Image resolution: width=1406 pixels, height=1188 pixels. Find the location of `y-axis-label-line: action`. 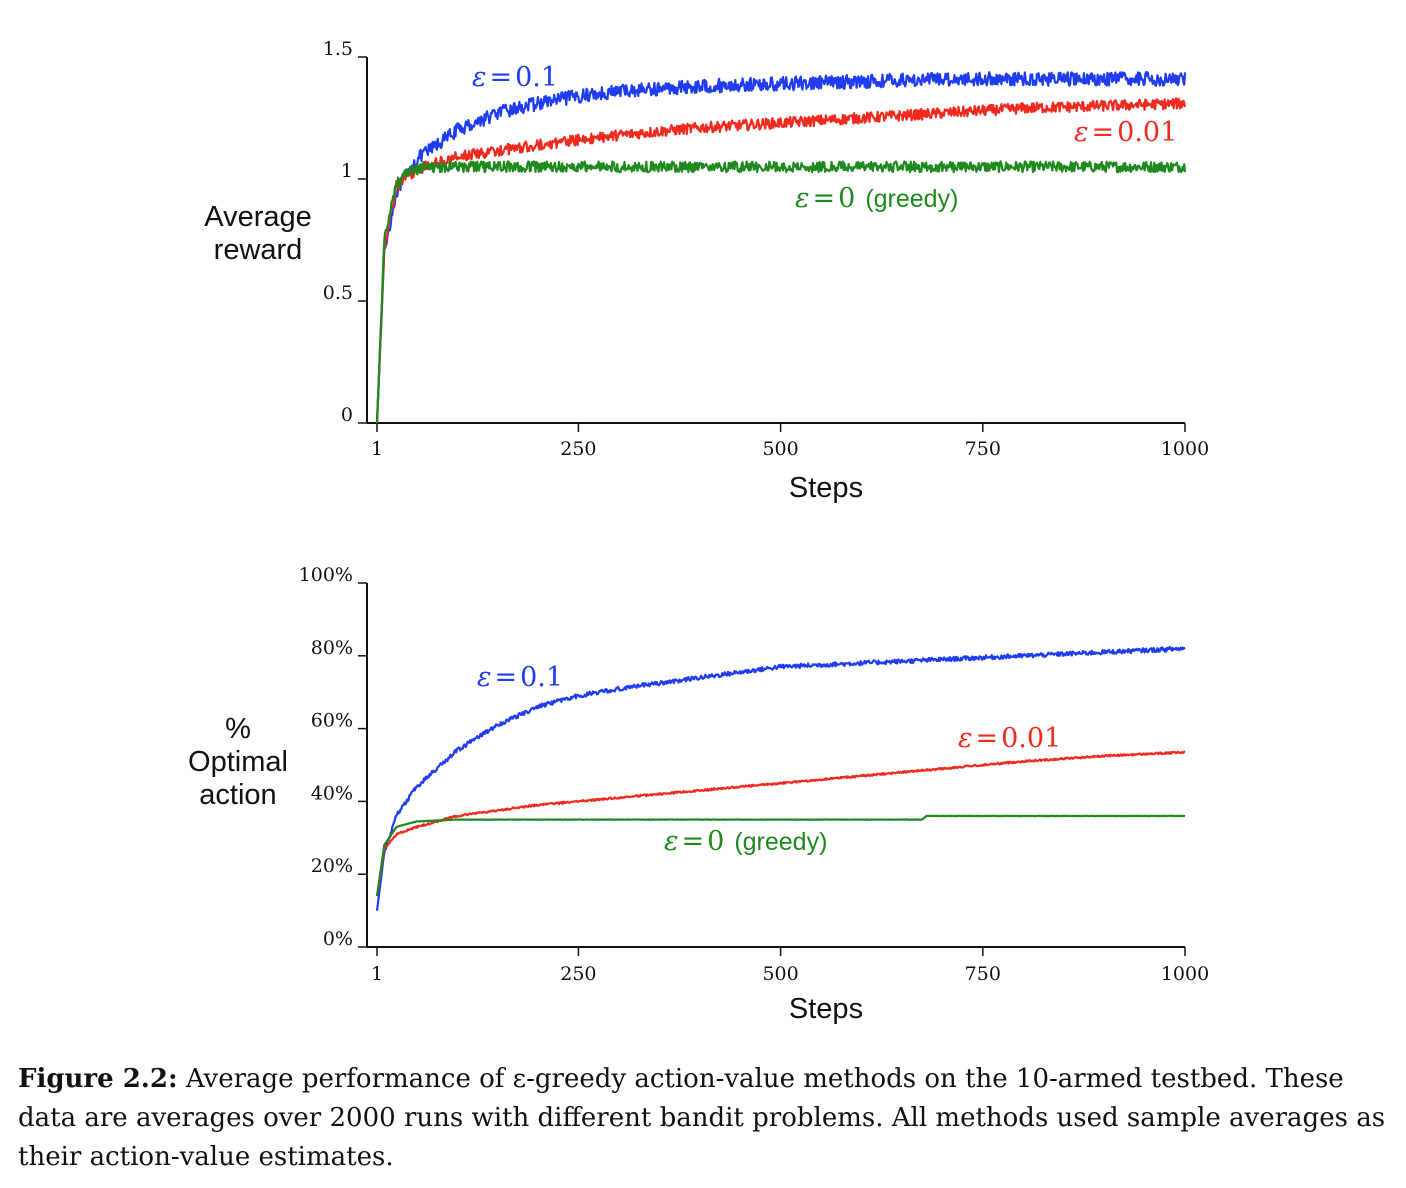

y-axis-label-line: action is located at coordinates (237, 795).